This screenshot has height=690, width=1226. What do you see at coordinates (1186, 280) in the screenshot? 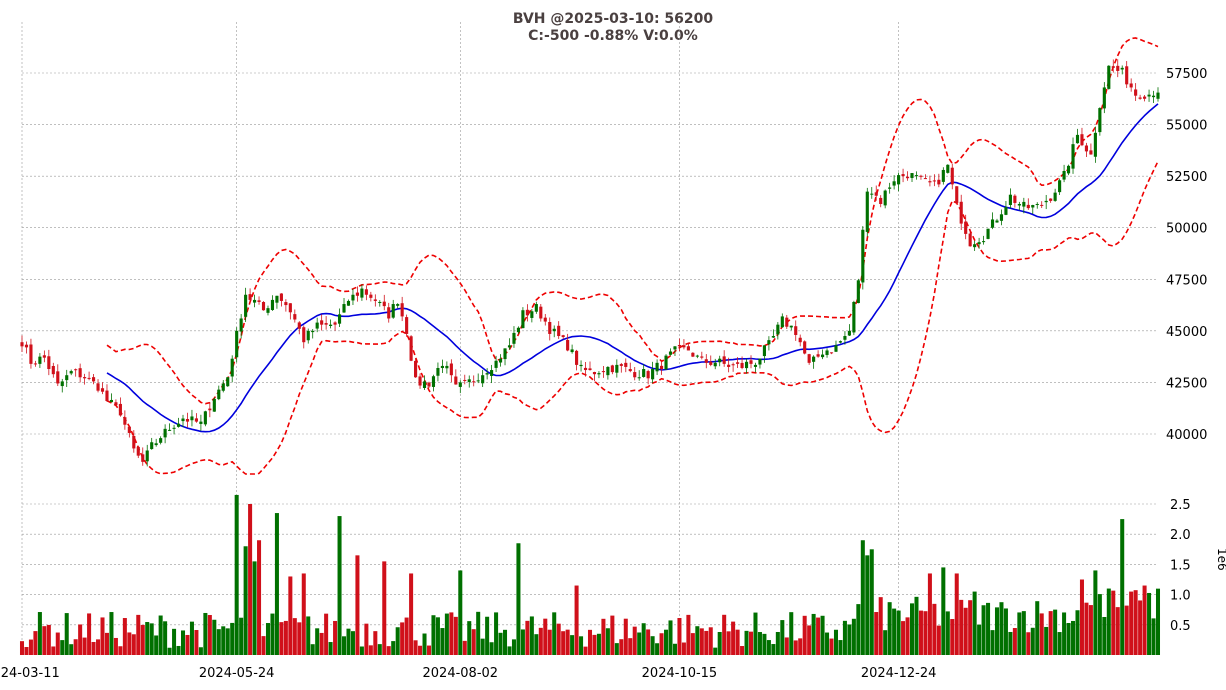
I see `y-tick-label: 47500` at bounding box center [1186, 280].